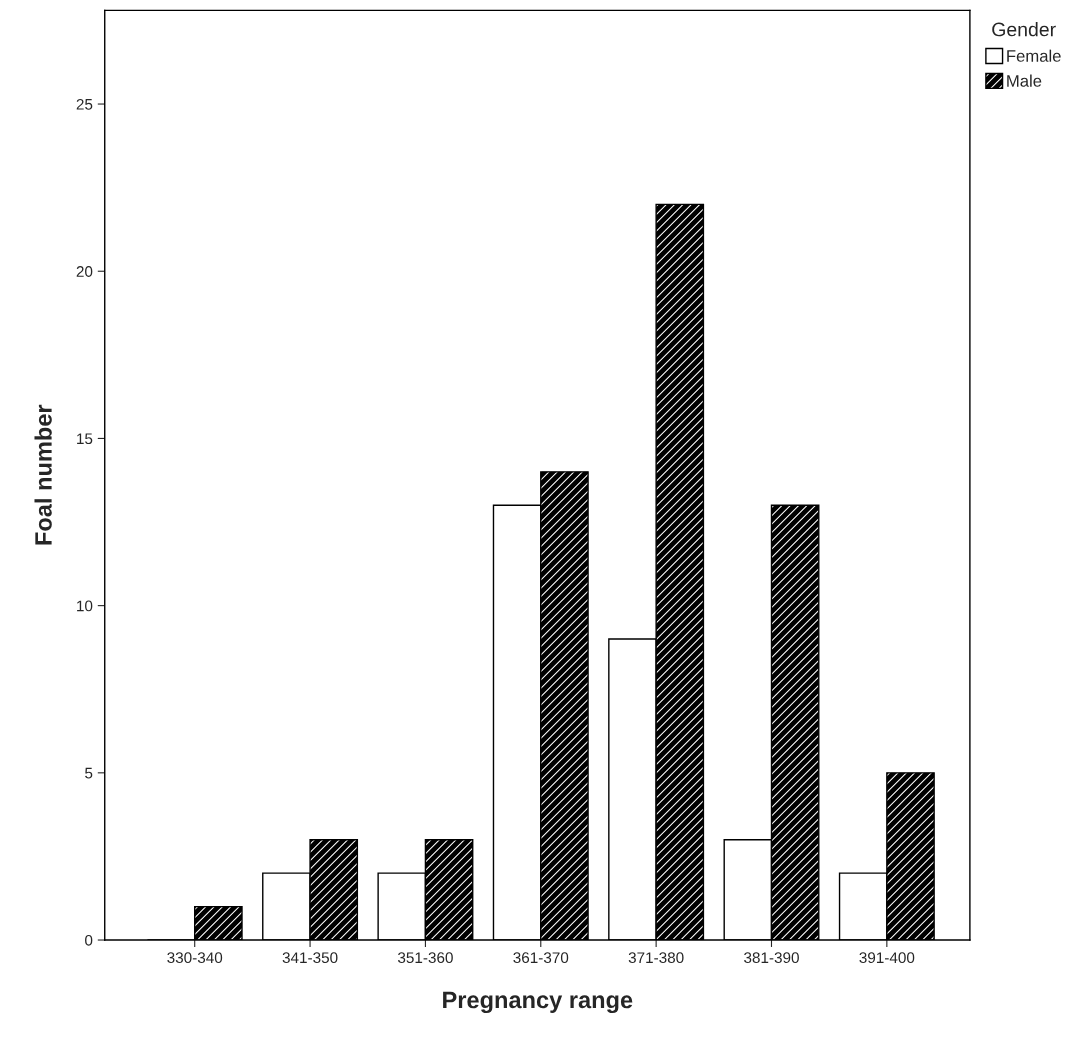 The height and width of the screenshot is (1041, 1091). Describe the element at coordinates (1024, 80) in the screenshot. I see `legend-label: Male` at that location.